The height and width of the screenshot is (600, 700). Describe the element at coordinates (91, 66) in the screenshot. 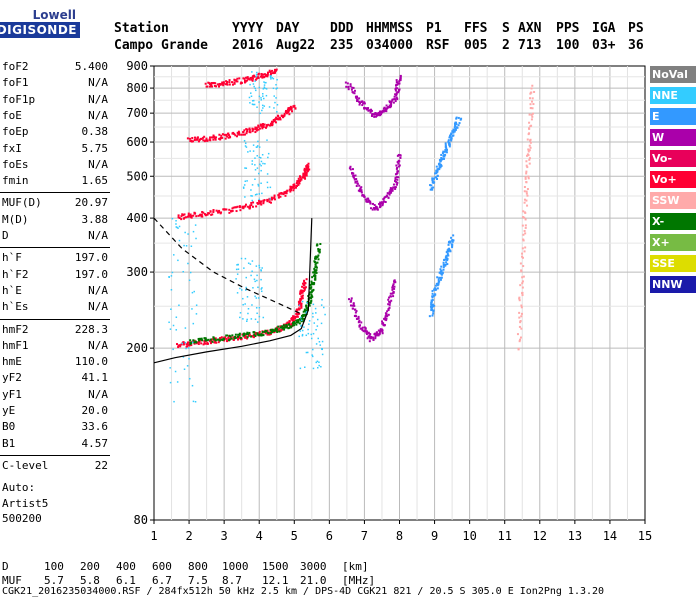

I see `param-value: 5.400` at that location.